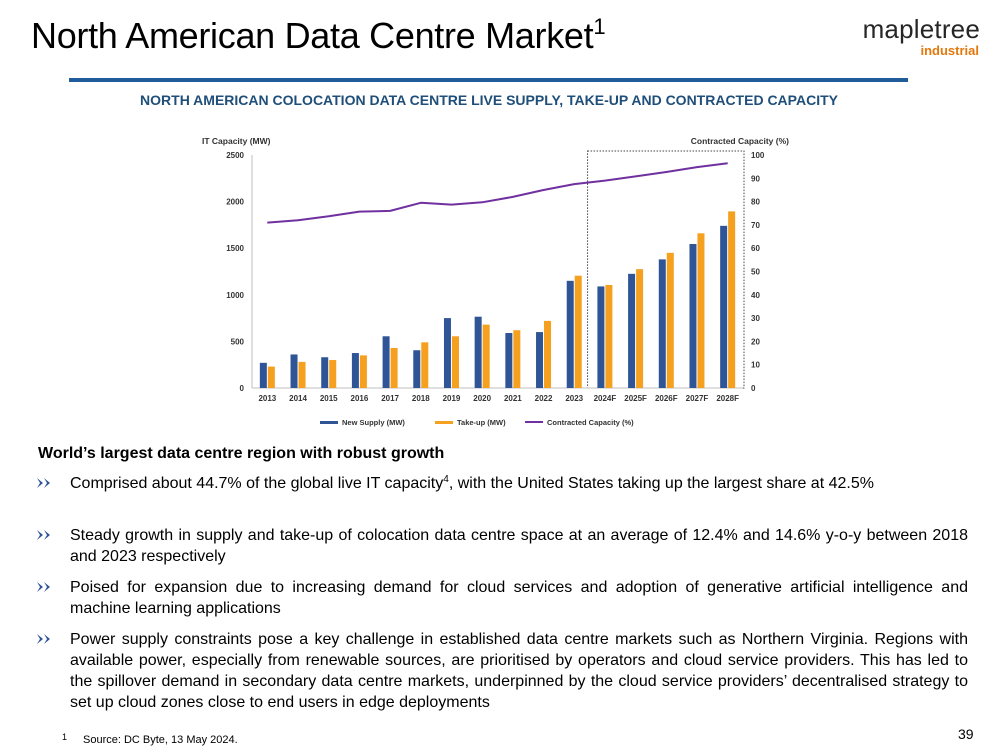  I want to click on y2-tick-label: 0, so click(753, 388).